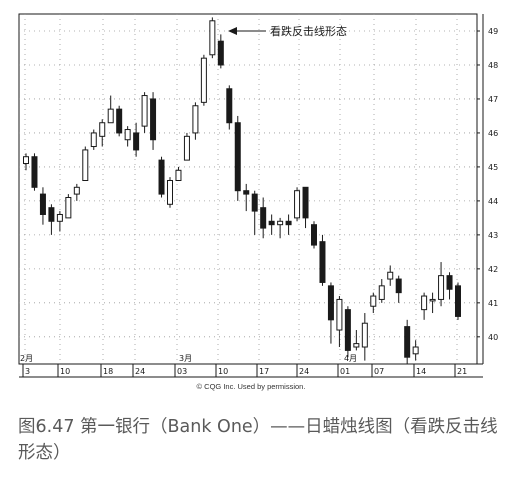  I want to click on price-tick-label: 43, so click(493, 235).